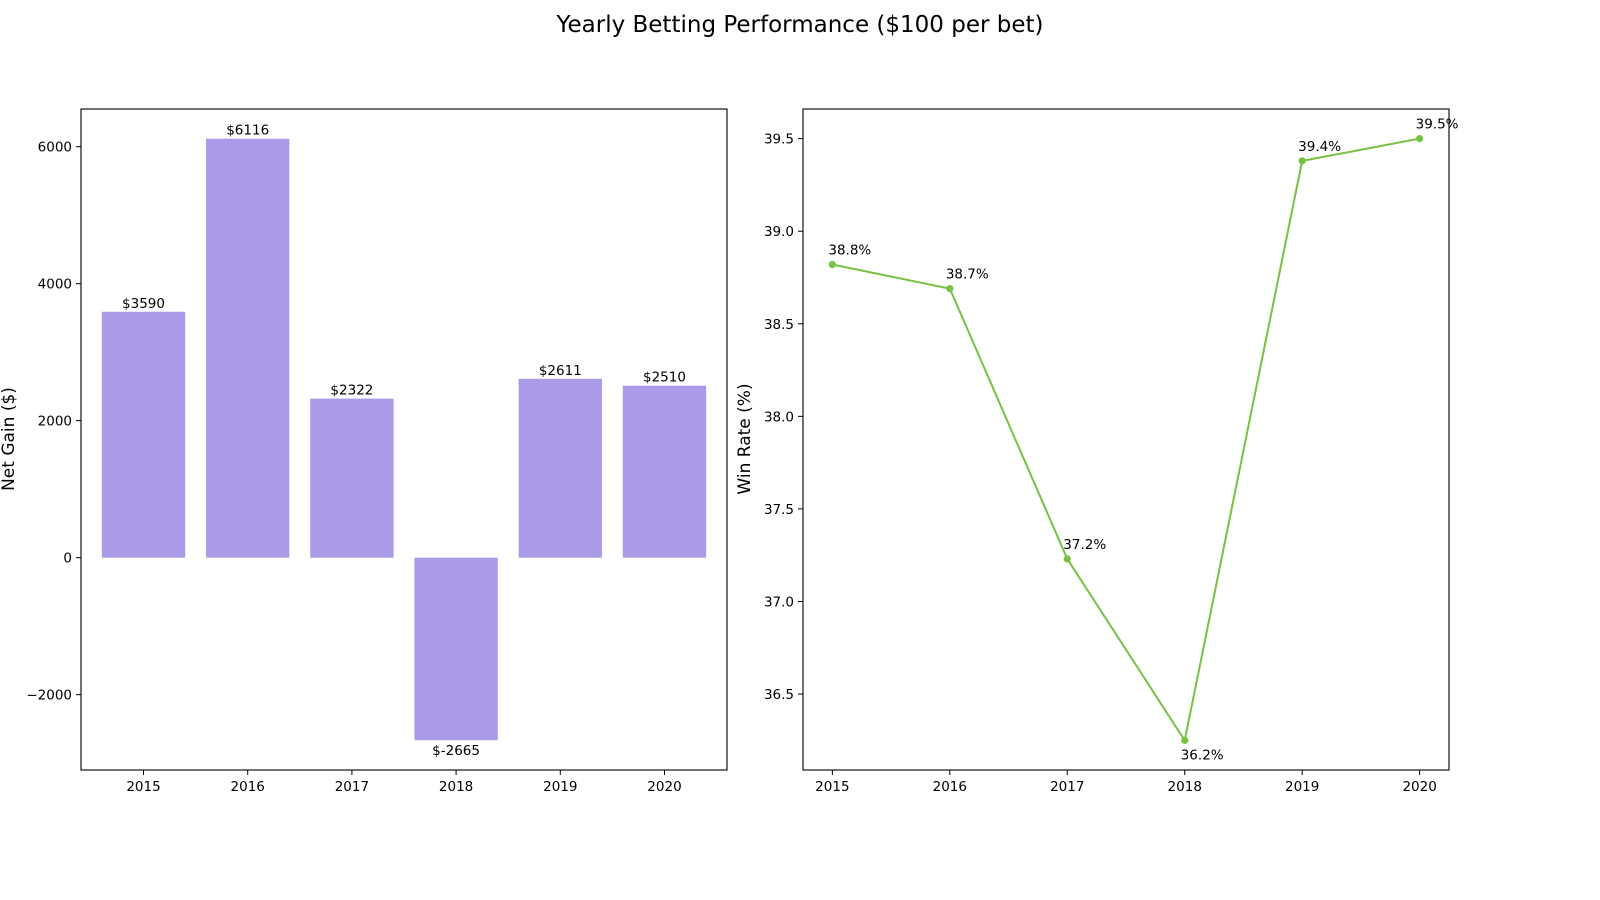 The image size is (1600, 900). I want to click on bar-data-label-2017: $2322, so click(351, 391).